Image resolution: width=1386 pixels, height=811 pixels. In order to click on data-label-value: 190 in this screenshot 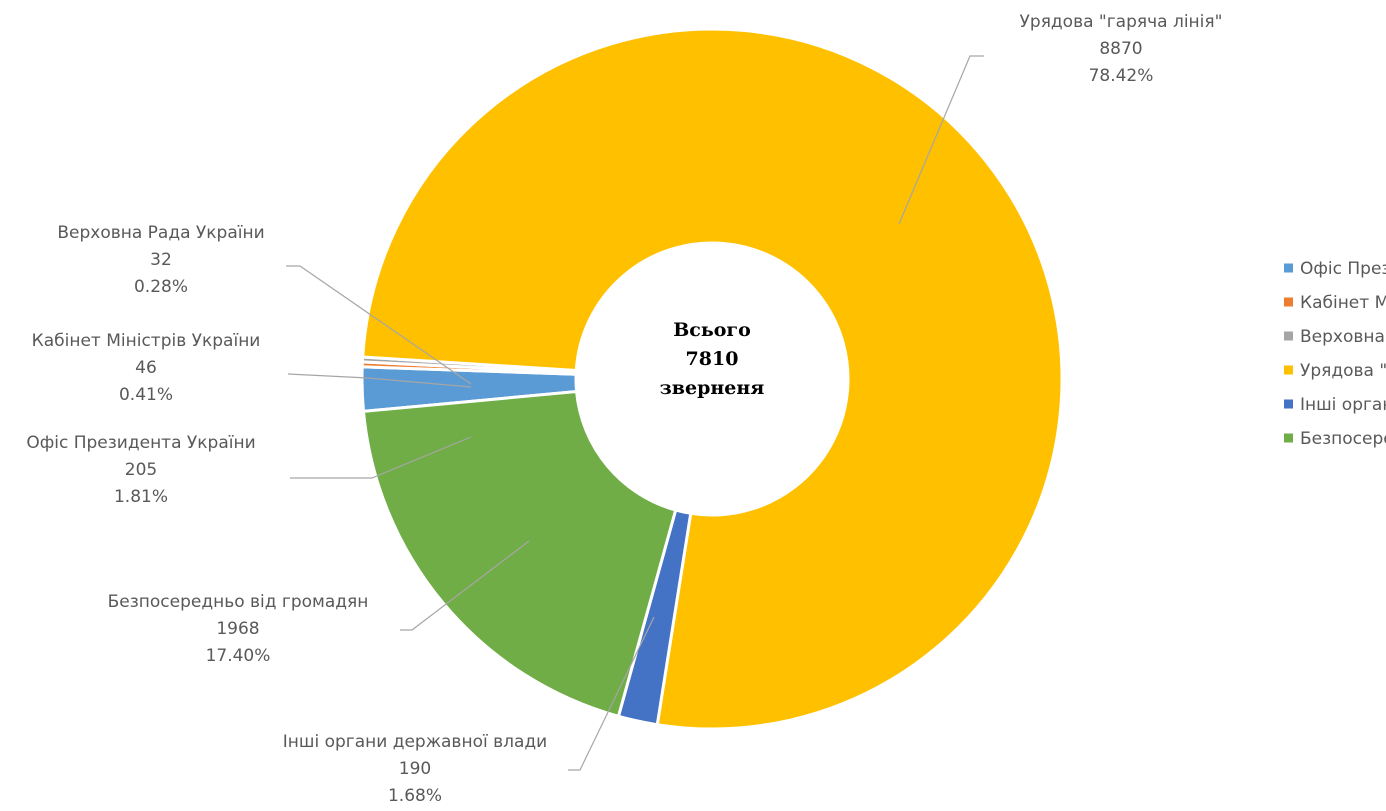, I will do `click(415, 769)`.